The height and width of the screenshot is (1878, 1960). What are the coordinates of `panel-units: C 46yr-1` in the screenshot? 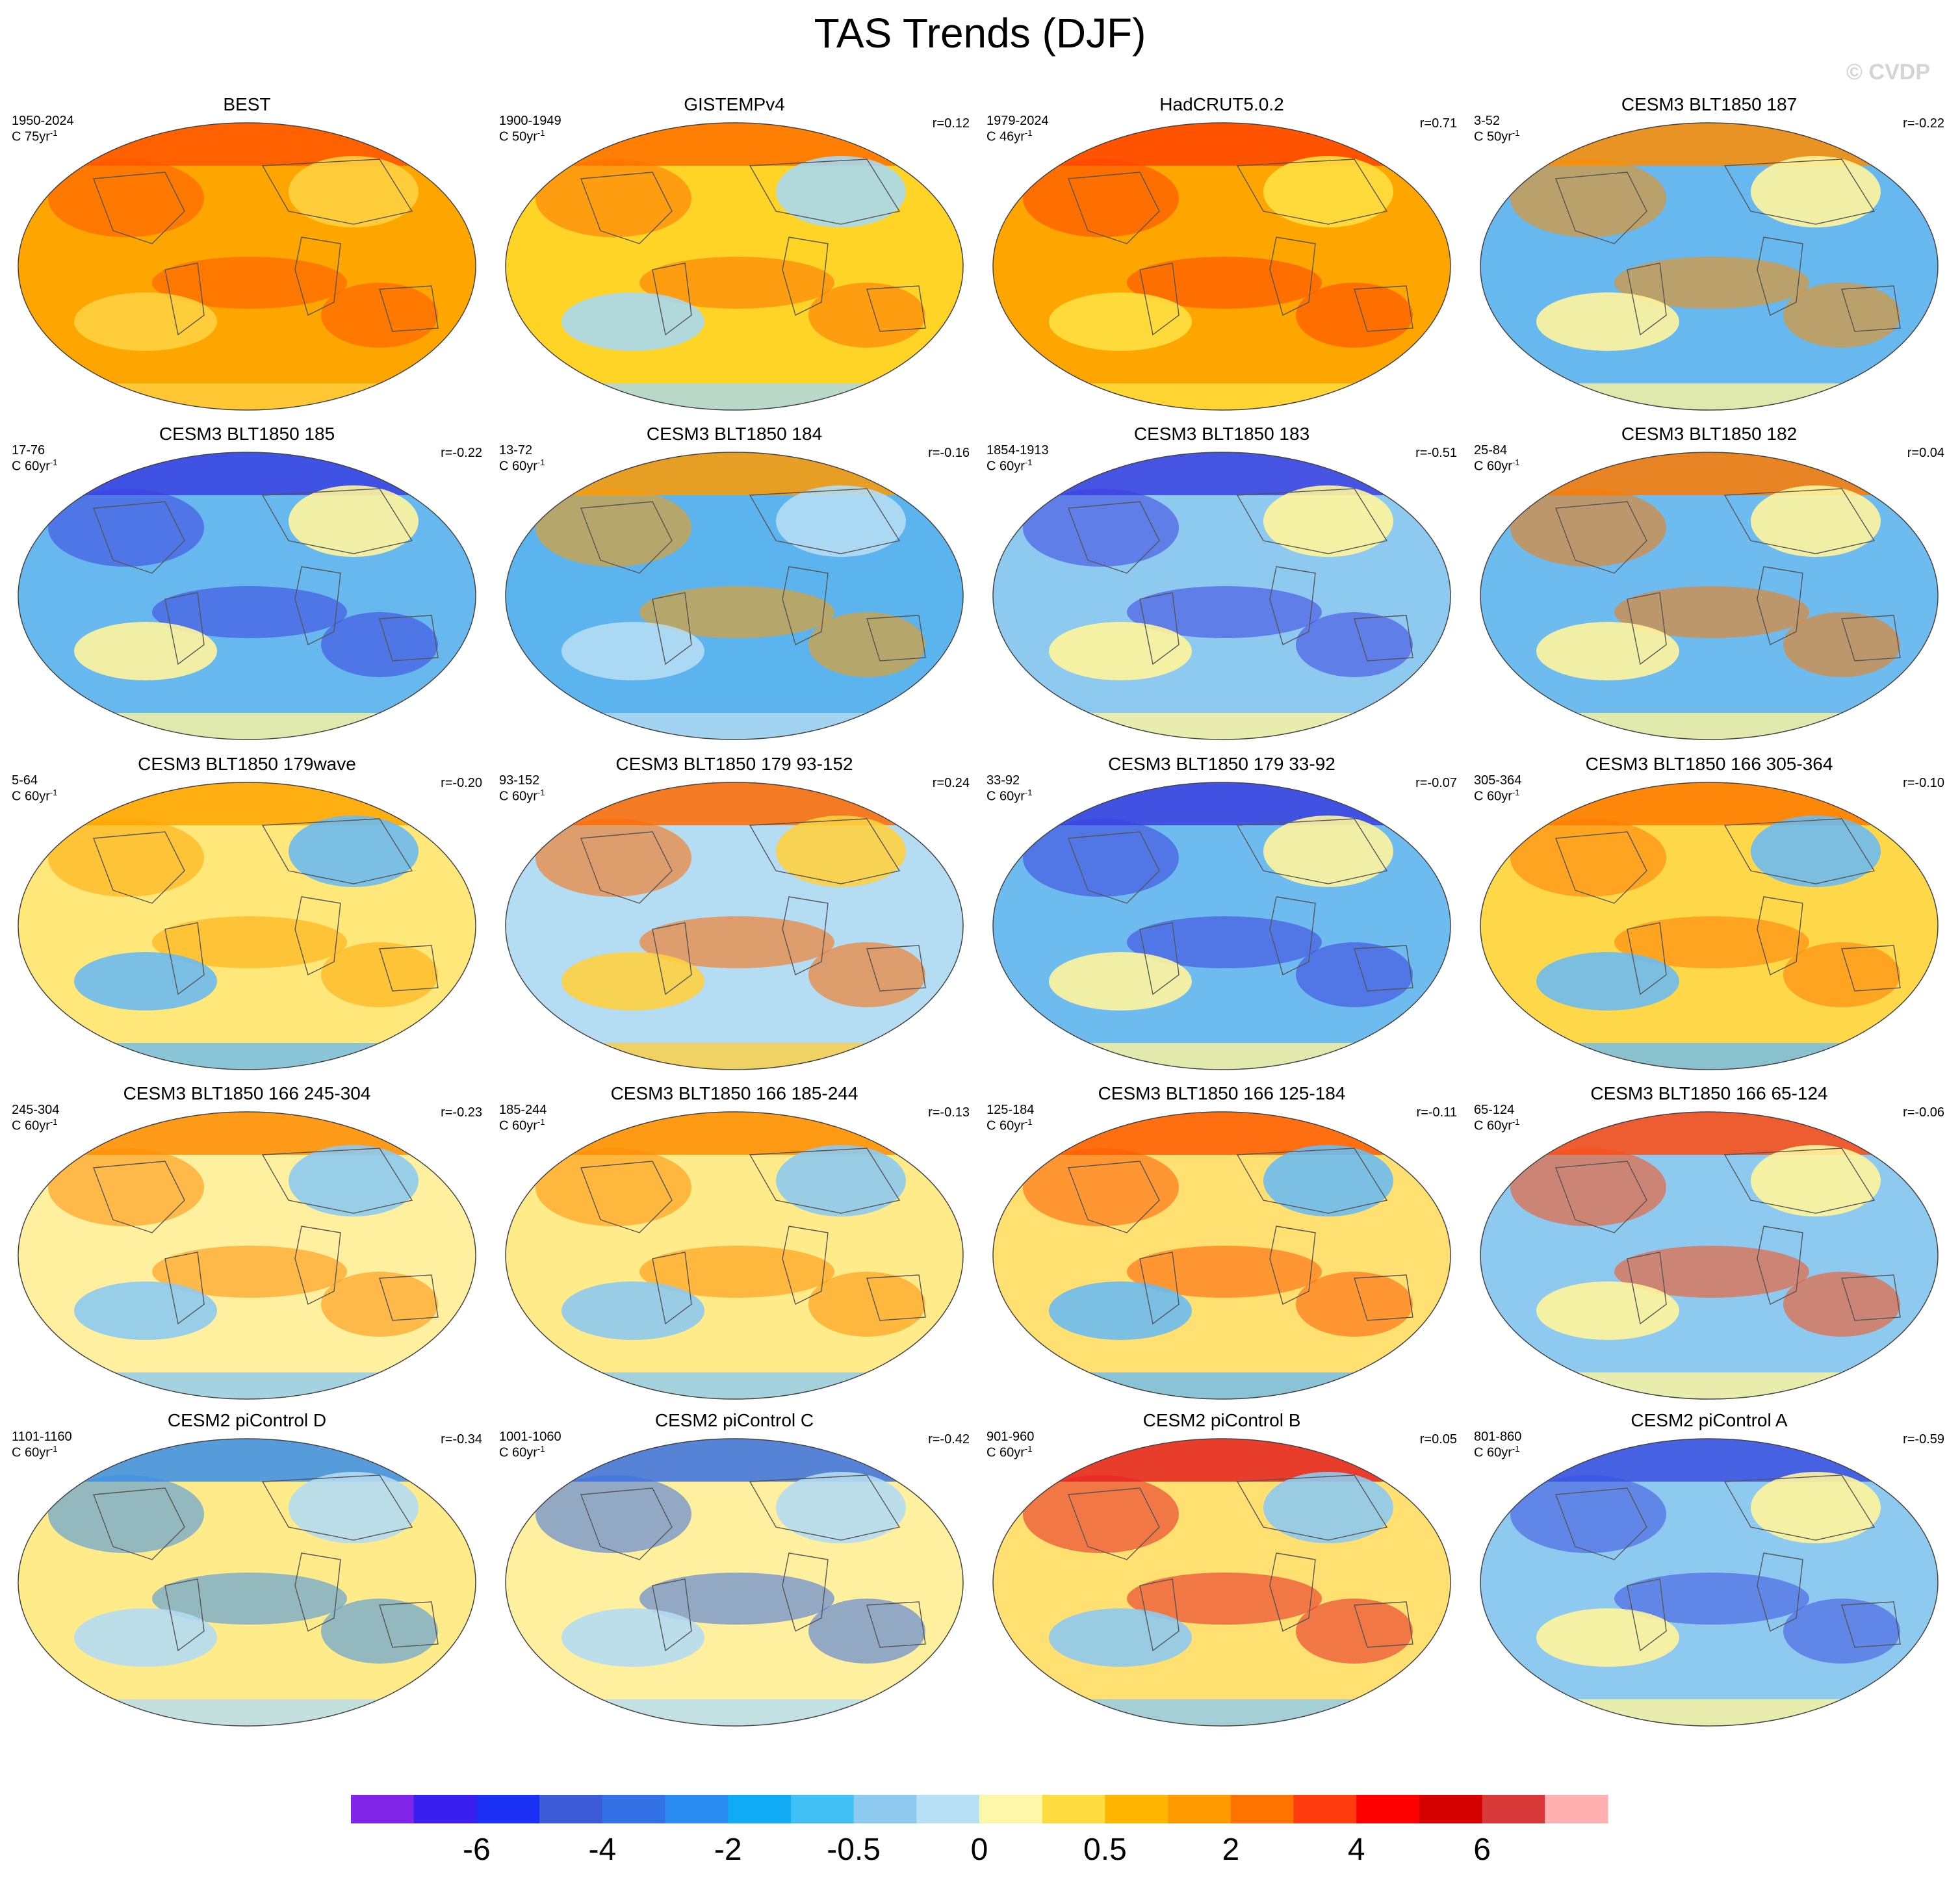 It's located at (1010, 136).